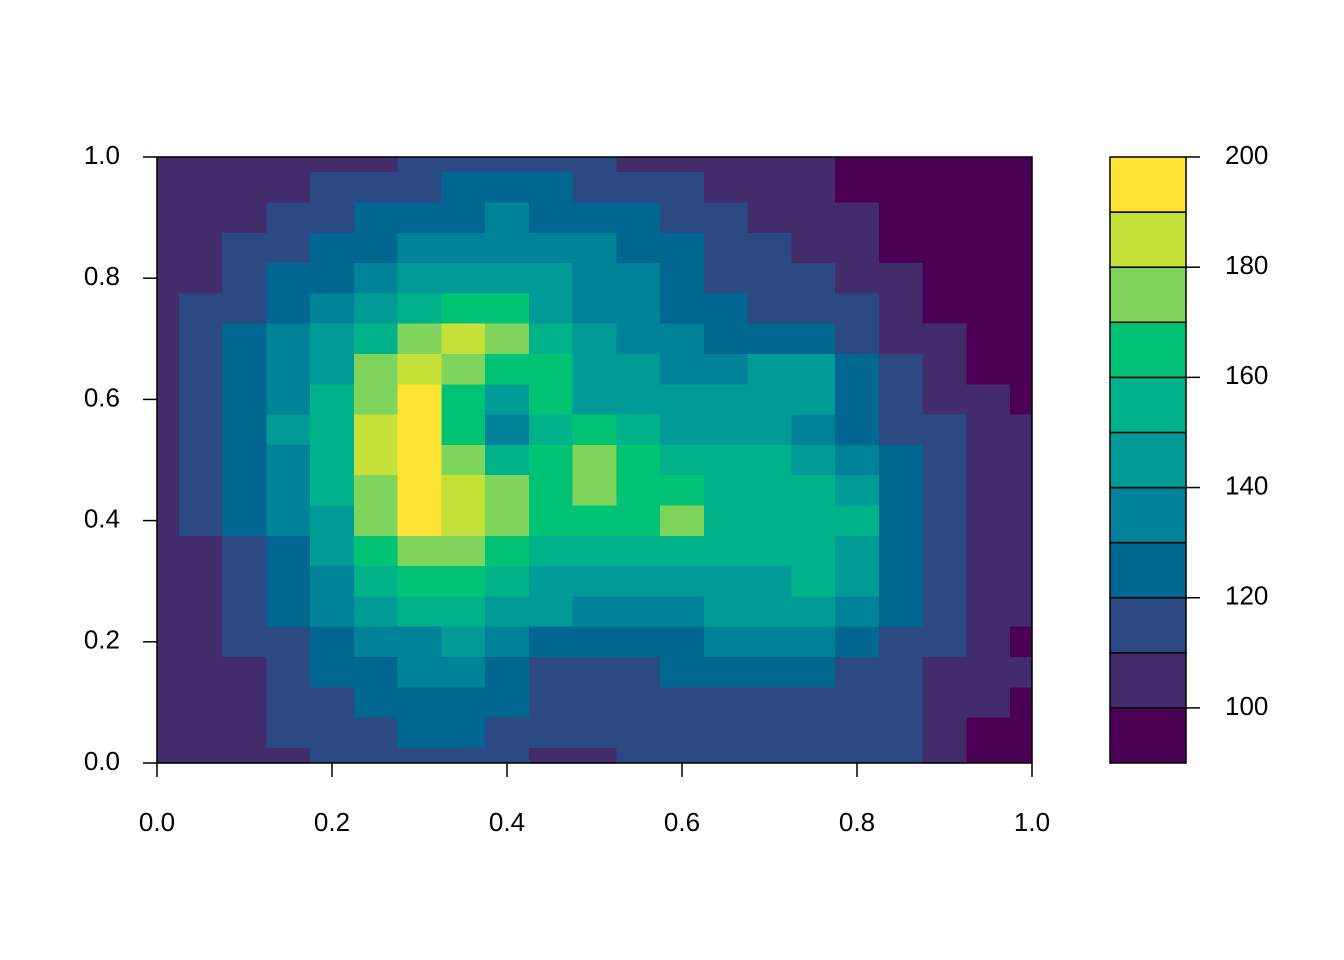 The width and height of the screenshot is (1344, 960). What do you see at coordinates (332, 822) in the screenshot?
I see `x-tick-label: 0.2` at bounding box center [332, 822].